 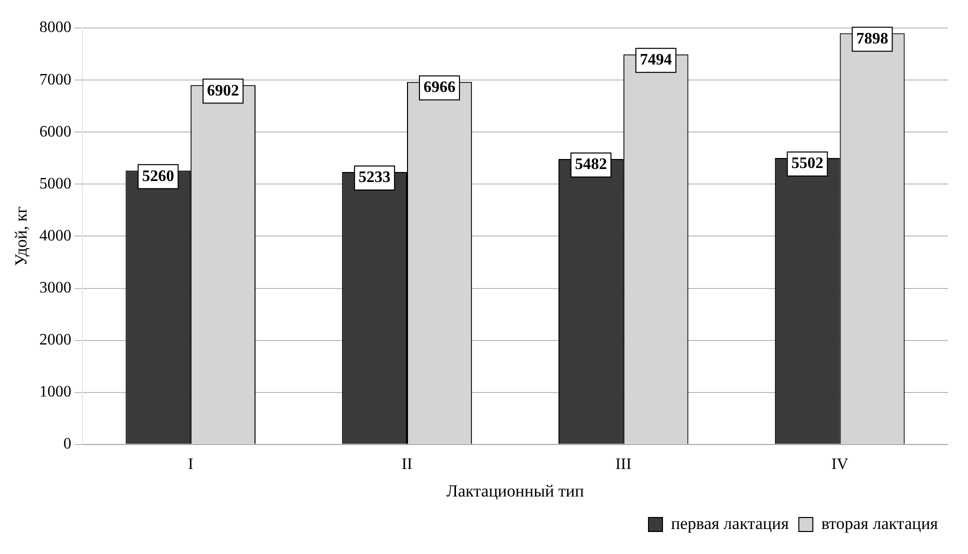 I want to click on y-tick-label: 1000, so click(x=55, y=392).